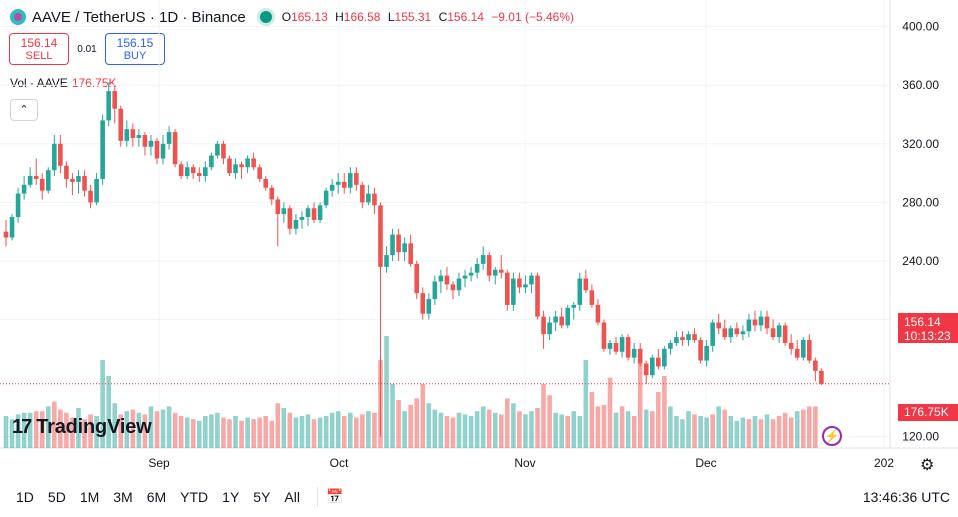 This screenshot has width=958, height=517. I want to click on high-value: 166.58, so click(362, 17).